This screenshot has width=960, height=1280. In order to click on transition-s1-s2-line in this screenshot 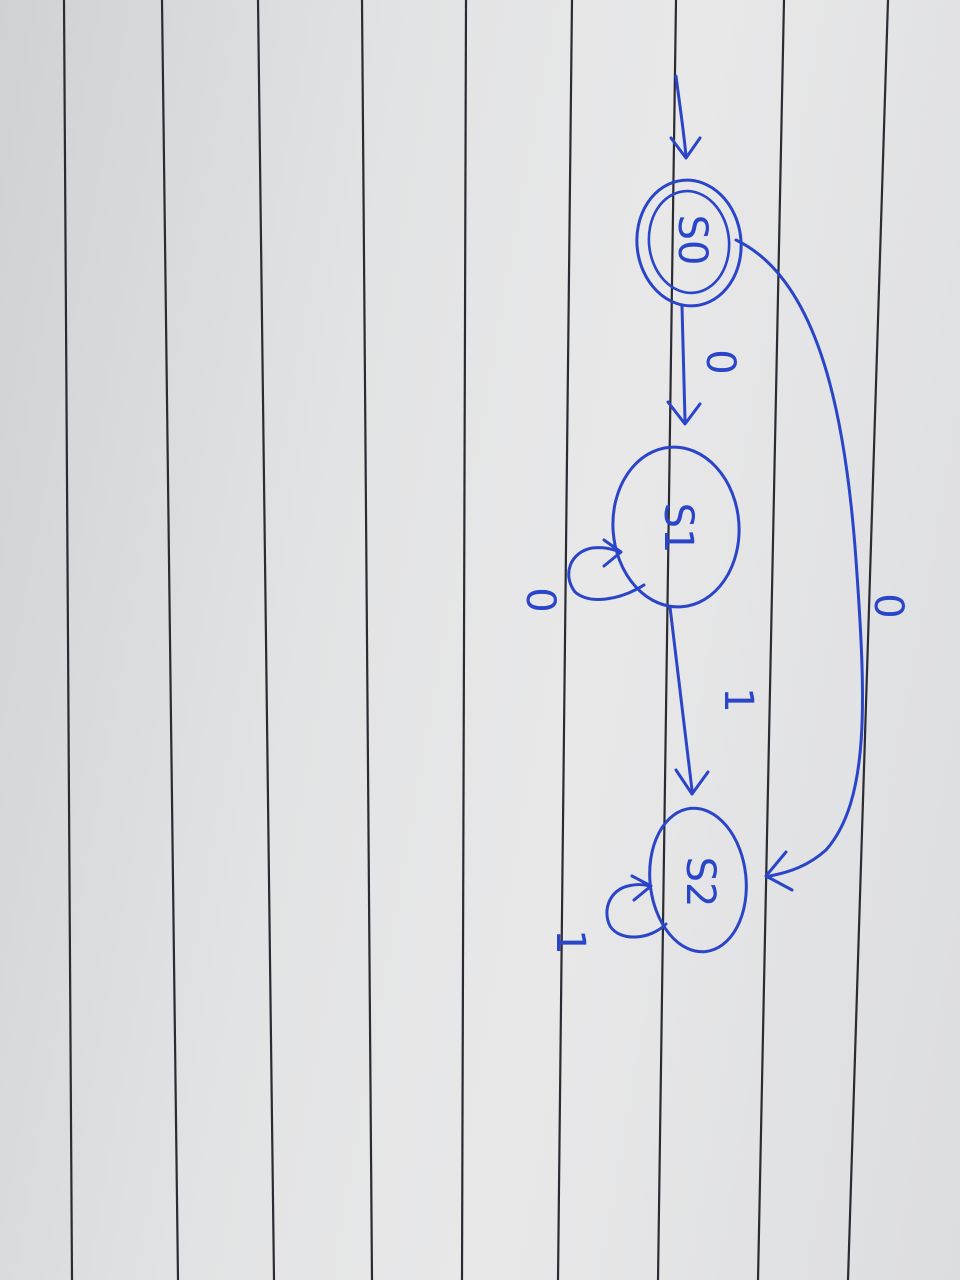, I will do `click(681, 698)`.